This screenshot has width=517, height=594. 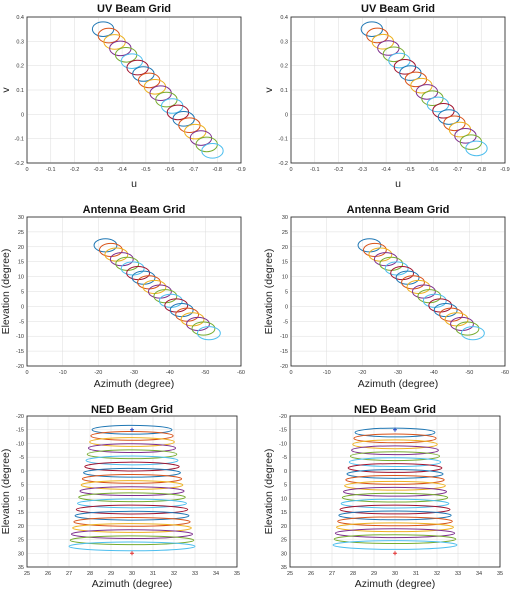 What do you see at coordinates (6, 292) in the screenshot?
I see `y-axis-label: Elevation (degree)` at bounding box center [6, 292].